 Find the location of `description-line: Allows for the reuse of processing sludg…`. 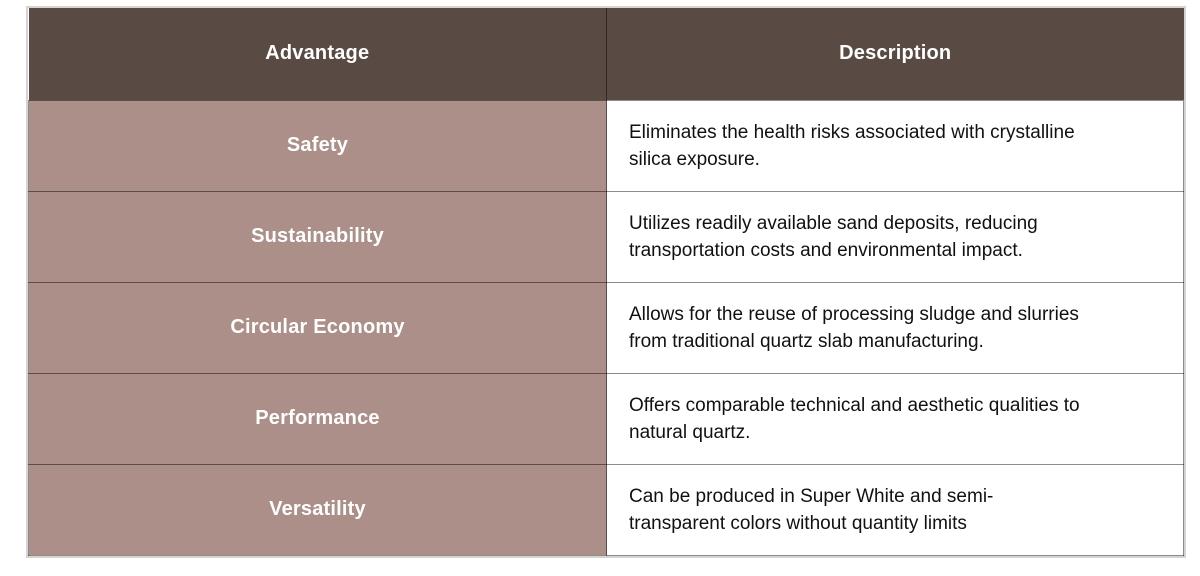

description-line: Allows for the reuse of processing sludg… is located at coordinates (854, 314).